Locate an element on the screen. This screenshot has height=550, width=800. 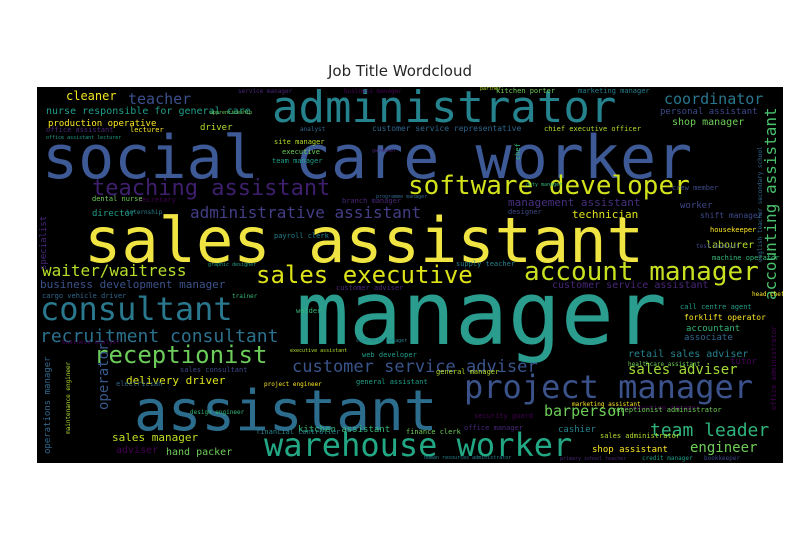
word-project-manager: project manager is located at coordinates (608, 387).